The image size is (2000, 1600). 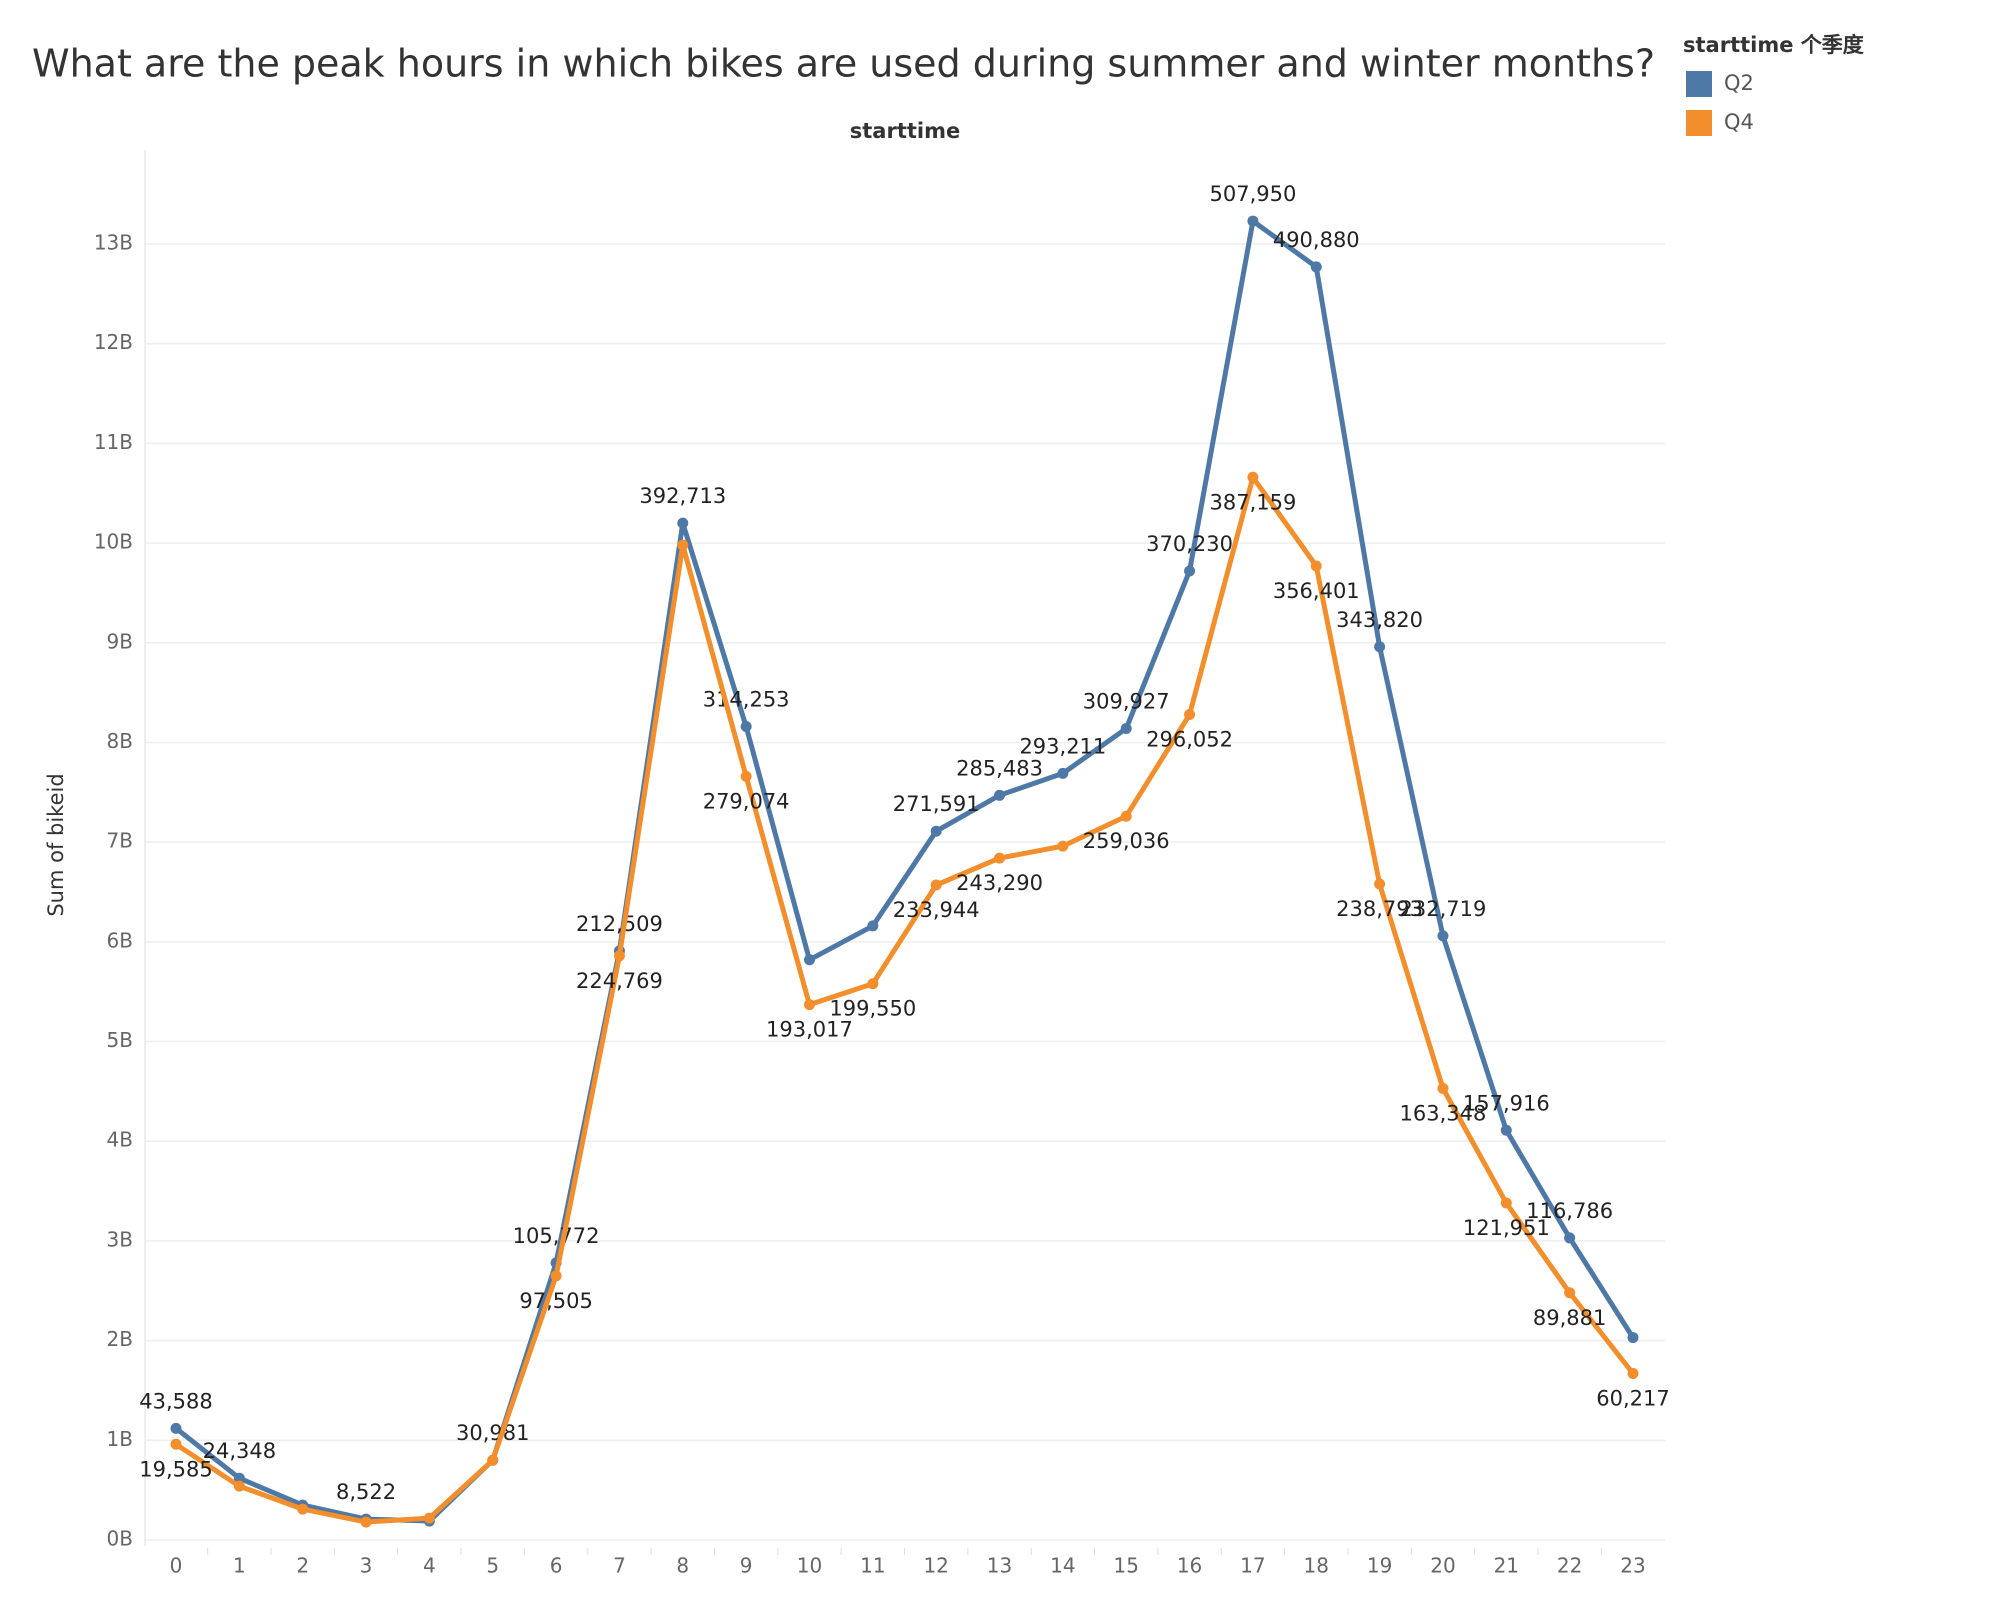 What do you see at coordinates (682, 496) in the screenshot?
I see `data-label: 392,713` at bounding box center [682, 496].